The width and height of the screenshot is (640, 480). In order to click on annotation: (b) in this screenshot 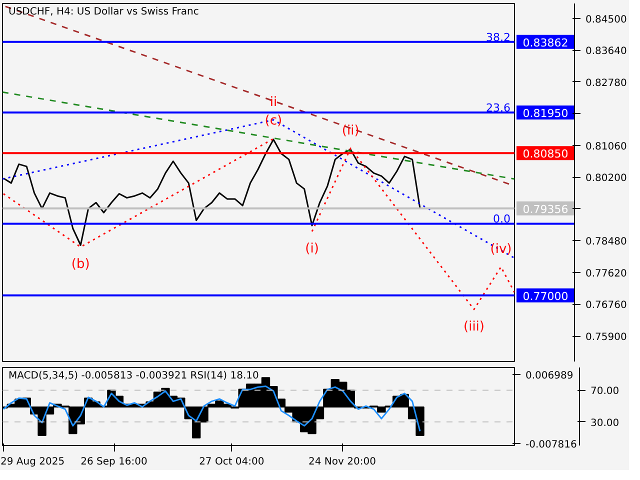, I will do `click(80, 264)`.